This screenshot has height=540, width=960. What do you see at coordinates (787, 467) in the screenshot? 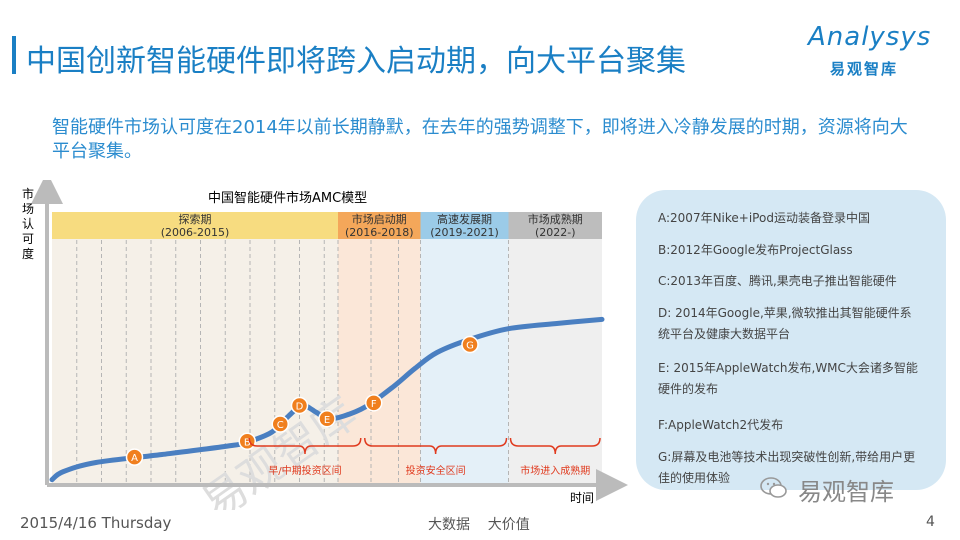
I see `milestone-g: G:屏幕及电池等技术出现突破性创新,带给用户更佳的使用体验` at bounding box center [787, 467].